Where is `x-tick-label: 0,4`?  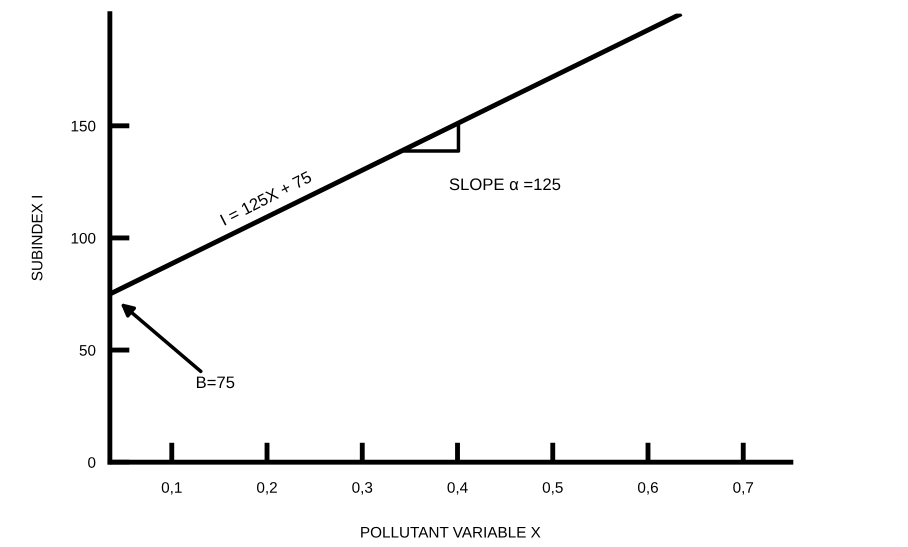
x-tick-label: 0,4 is located at coordinates (457, 488).